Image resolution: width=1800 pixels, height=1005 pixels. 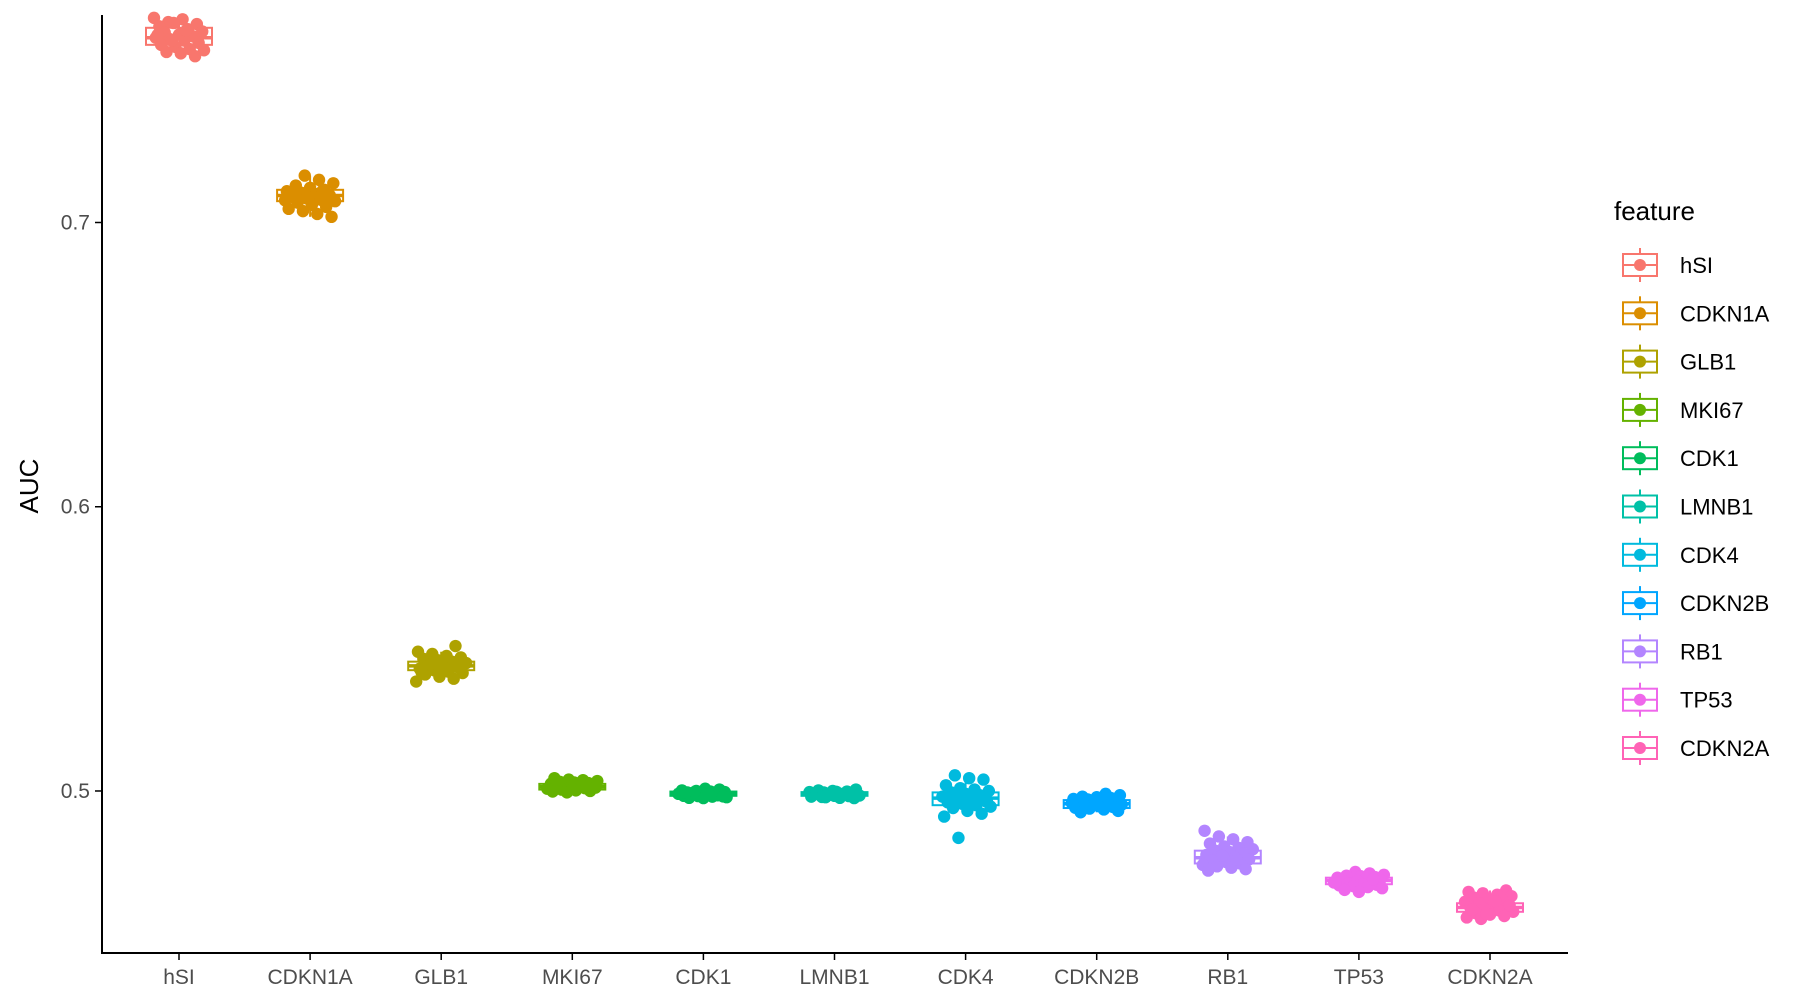 What do you see at coordinates (29, 486) in the screenshot?
I see `y-axis-label: AUC` at bounding box center [29, 486].